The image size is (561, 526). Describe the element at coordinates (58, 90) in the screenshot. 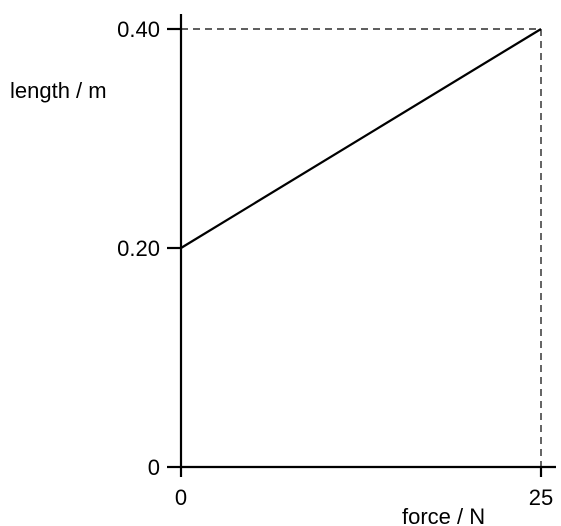

I see `y-axis-label: length / m` at that location.